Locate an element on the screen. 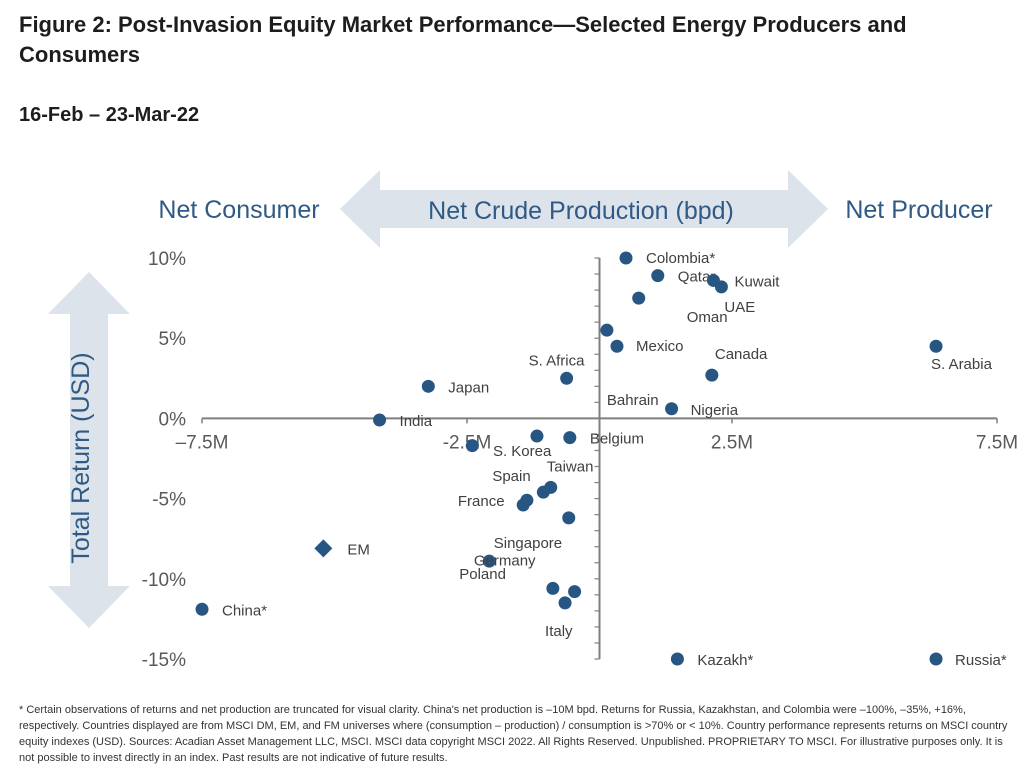 The width and height of the screenshot is (1030, 783). point-label: Spain is located at coordinates (511, 476).